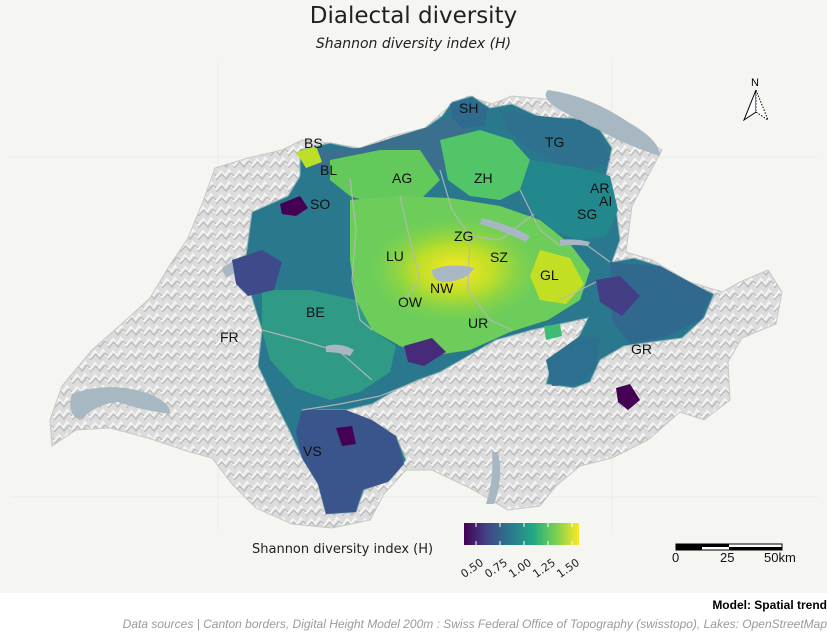 Image resolution: width=827 pixels, height=634 pixels. I want to click on lake-lucerne, so click(453, 273).